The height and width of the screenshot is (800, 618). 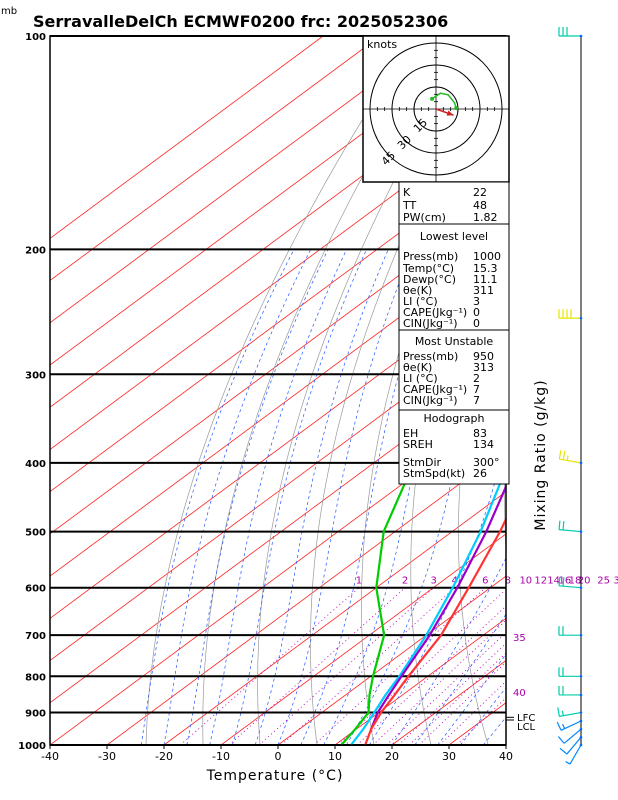 What do you see at coordinates (480, 192) in the screenshot?
I see `index-k-value: 22` at bounding box center [480, 192].